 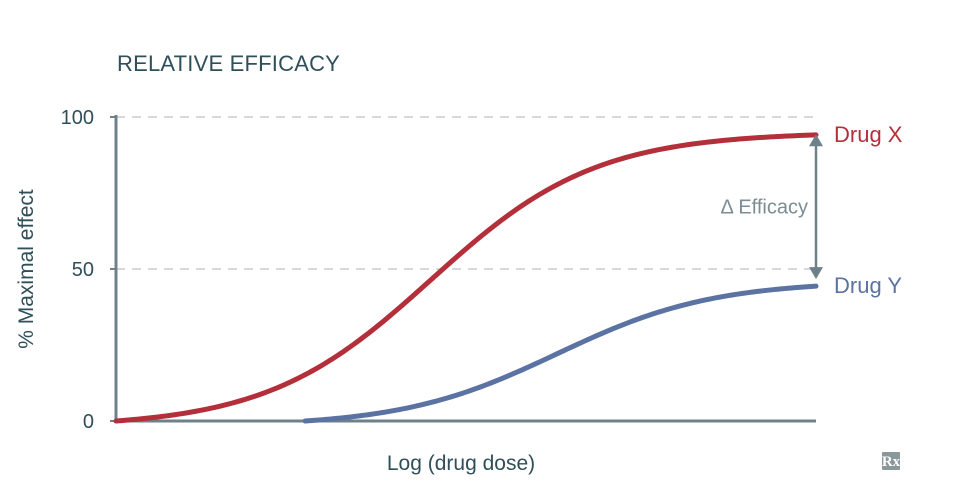 I want to click on efficacy-annotation: Δ Efficacy, so click(x=772, y=207).